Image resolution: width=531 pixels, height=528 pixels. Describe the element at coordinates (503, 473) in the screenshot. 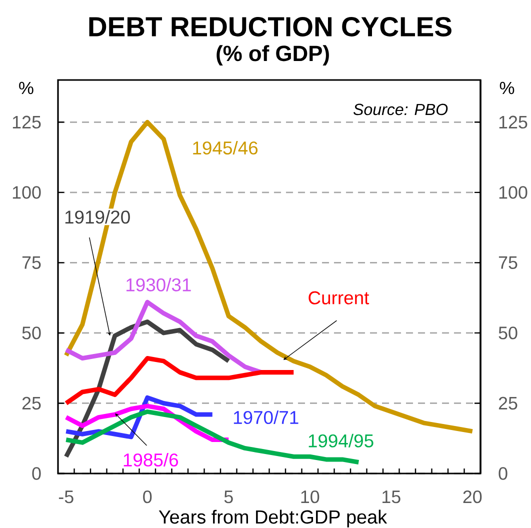

I see `y2-tick-label: 0` at that location.